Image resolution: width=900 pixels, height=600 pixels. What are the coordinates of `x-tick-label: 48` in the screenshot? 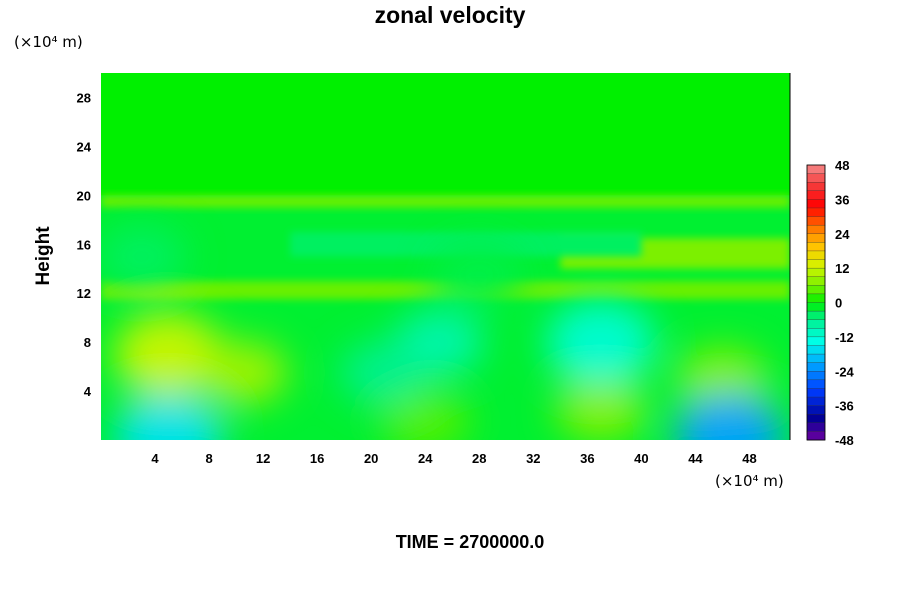 It's located at (749, 458).